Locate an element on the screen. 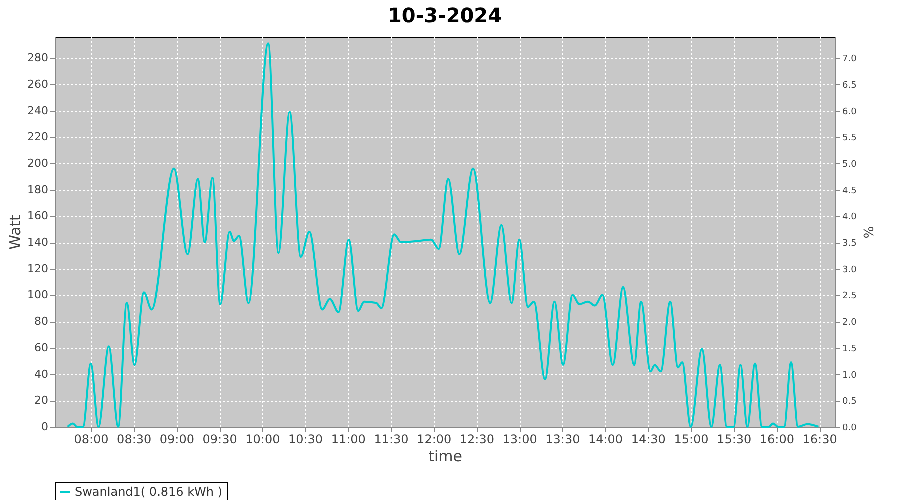  x-tick-label: 14:30 is located at coordinates (648, 439).